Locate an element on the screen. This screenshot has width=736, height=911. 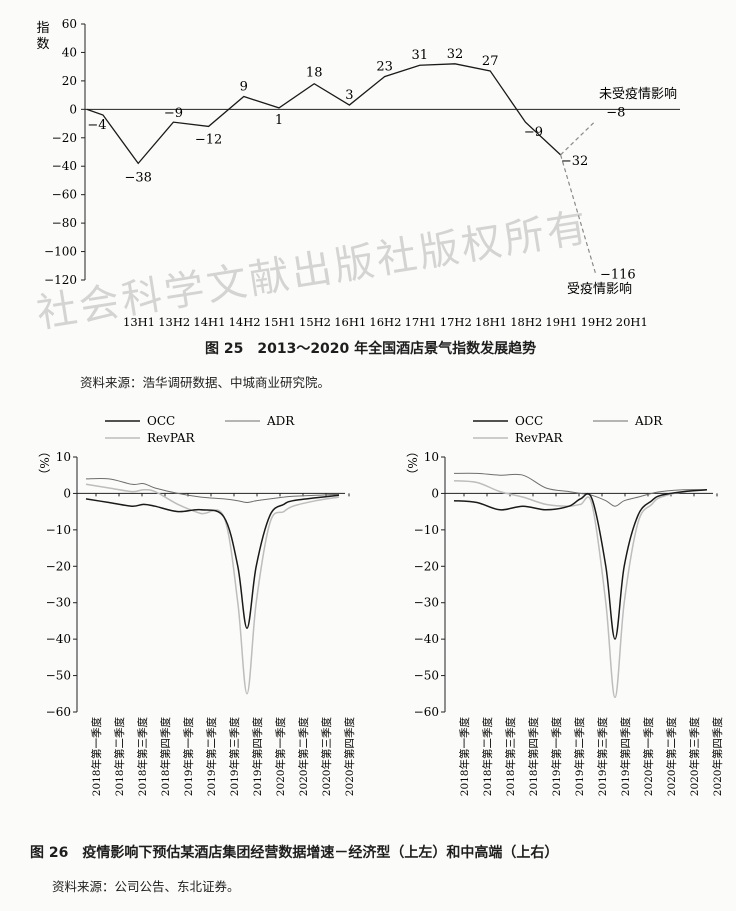
x-tick-label: 16H2 is located at coordinates (385, 322).